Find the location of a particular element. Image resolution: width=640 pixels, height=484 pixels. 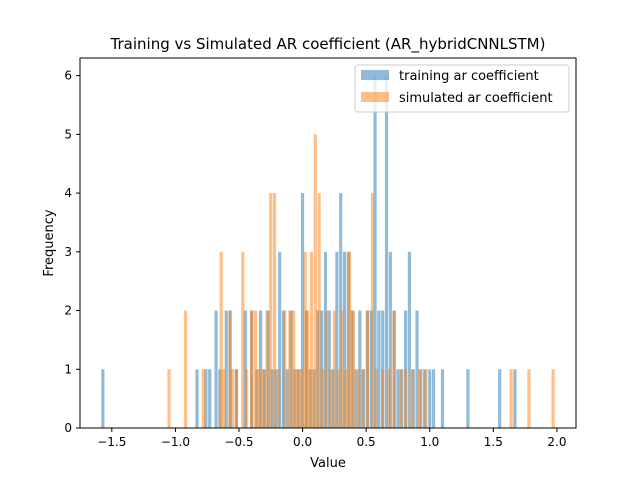

x-tick-label: 1.0 is located at coordinates (429, 442).